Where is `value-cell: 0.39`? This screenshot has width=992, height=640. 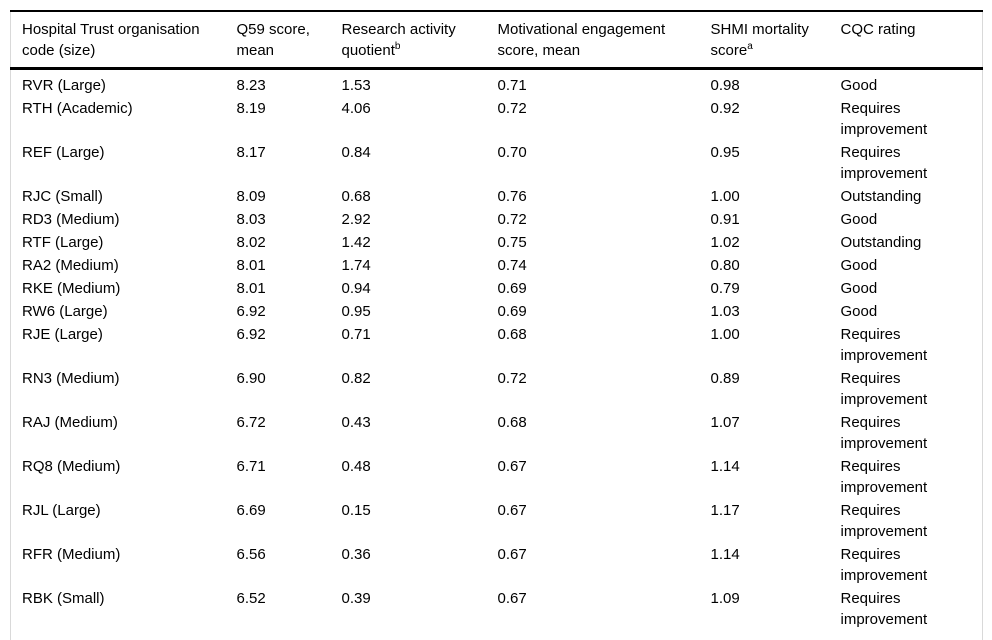
value-cell: 0.39 is located at coordinates (356, 598).